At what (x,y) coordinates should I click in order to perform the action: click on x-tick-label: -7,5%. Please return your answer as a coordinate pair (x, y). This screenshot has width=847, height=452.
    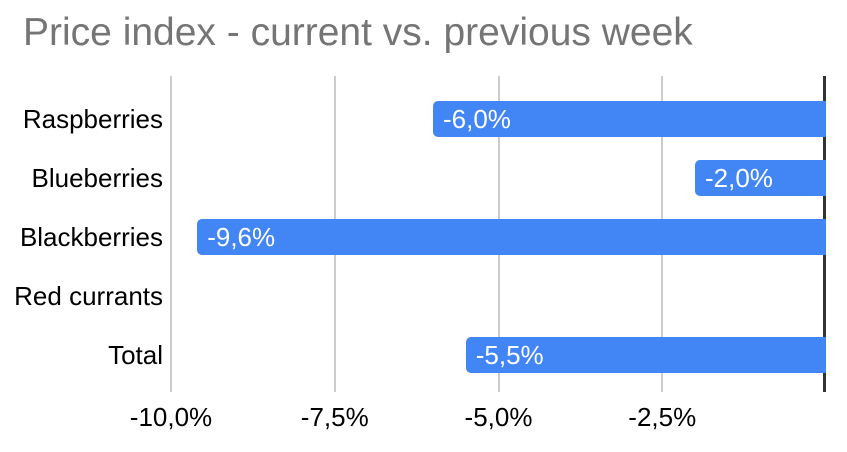
    Looking at the image, I should click on (334, 417).